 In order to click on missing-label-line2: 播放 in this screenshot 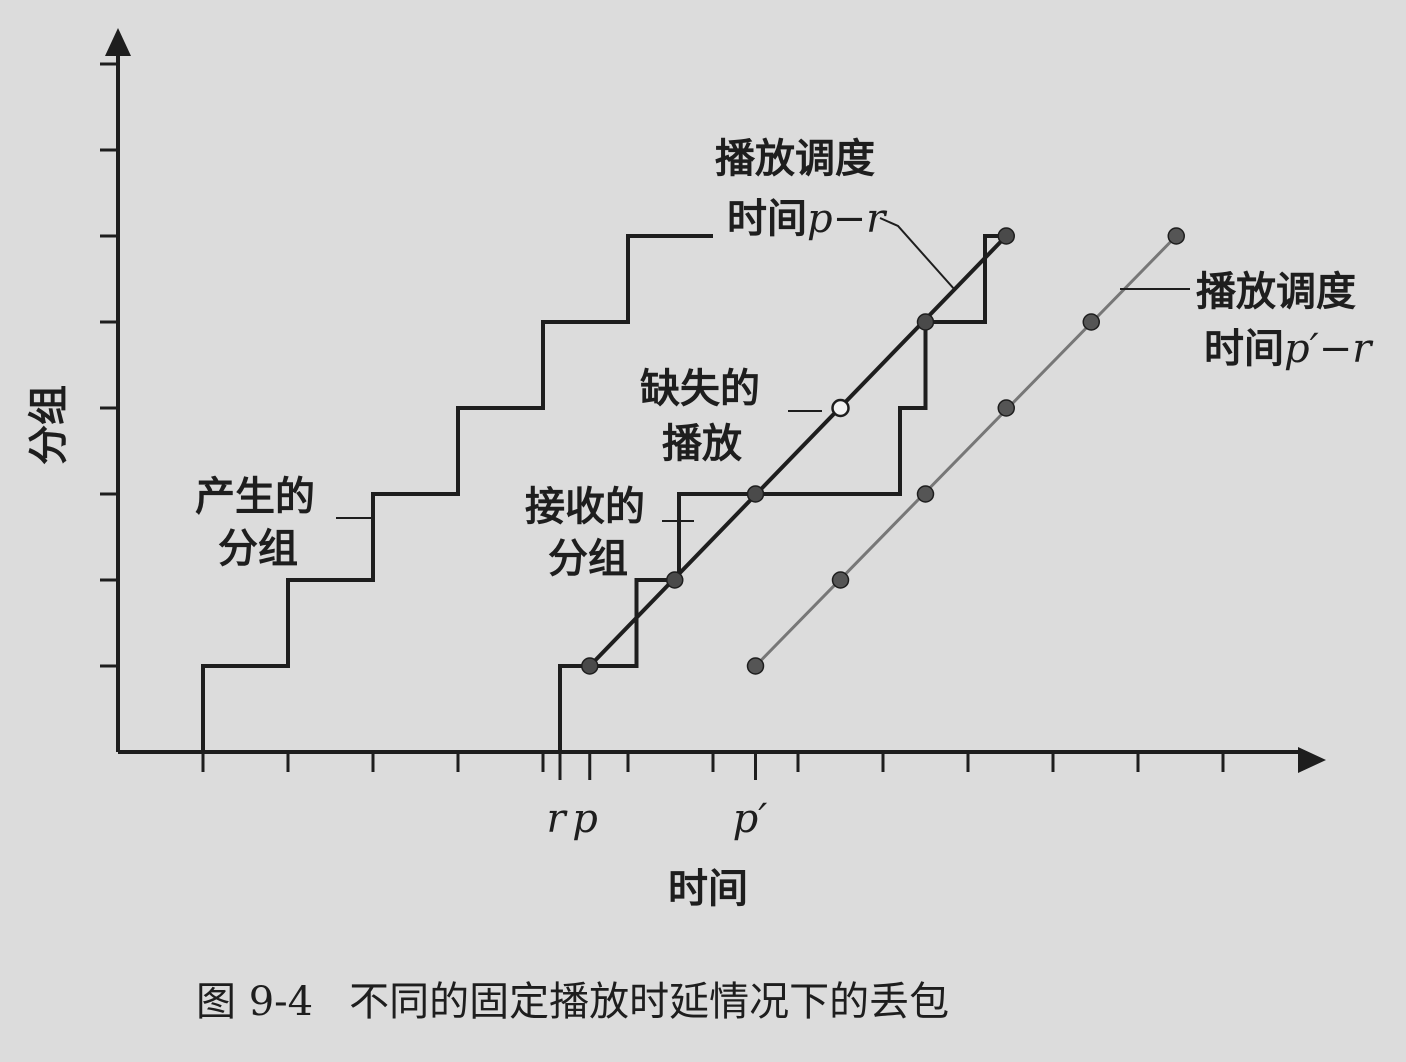, I will do `click(702, 444)`.